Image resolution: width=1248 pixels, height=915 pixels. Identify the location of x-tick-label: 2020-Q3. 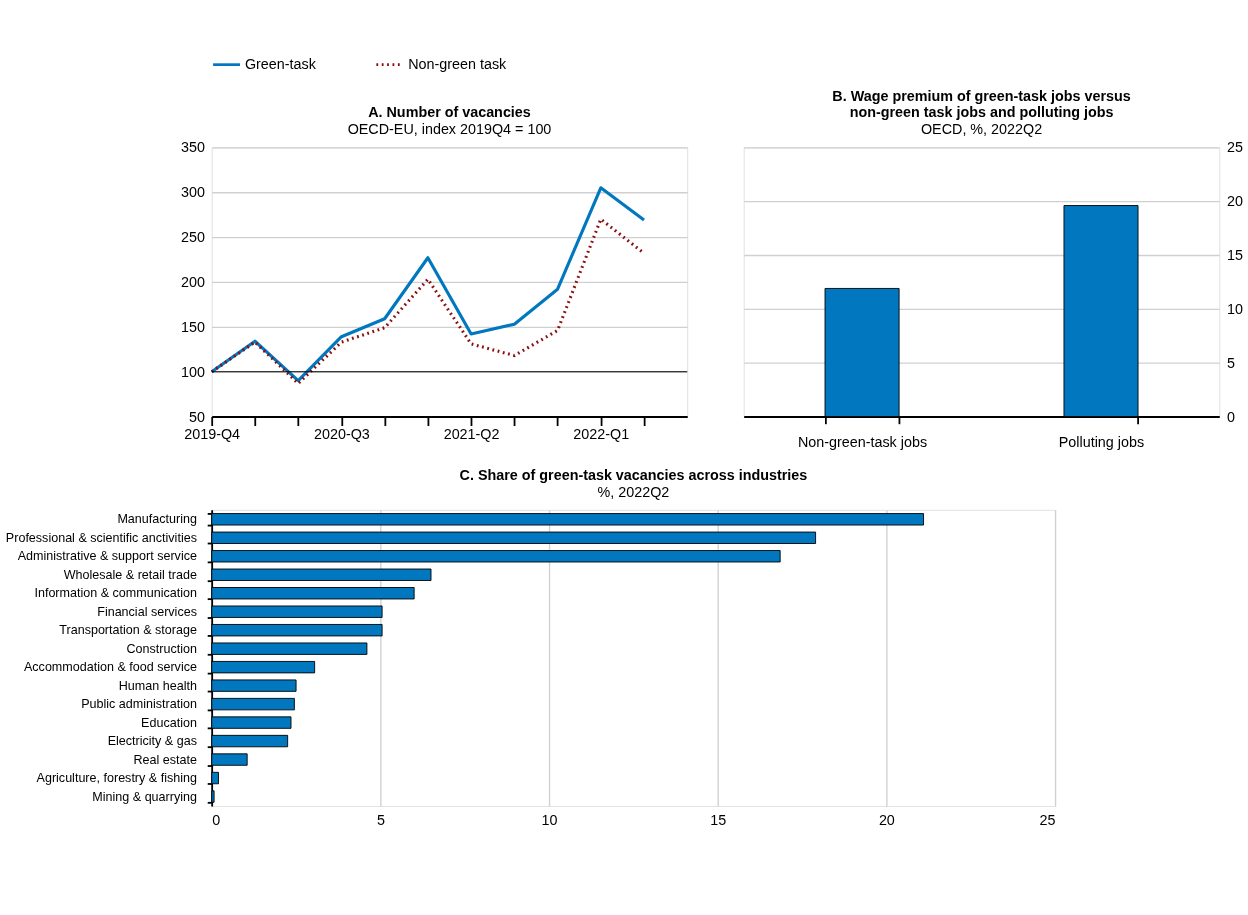
(341, 434).